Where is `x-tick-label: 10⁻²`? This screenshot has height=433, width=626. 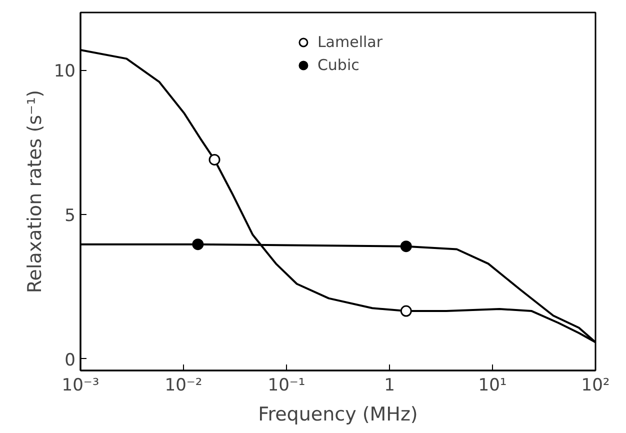
x-tick-label: 10⁻² is located at coordinates (183, 386).